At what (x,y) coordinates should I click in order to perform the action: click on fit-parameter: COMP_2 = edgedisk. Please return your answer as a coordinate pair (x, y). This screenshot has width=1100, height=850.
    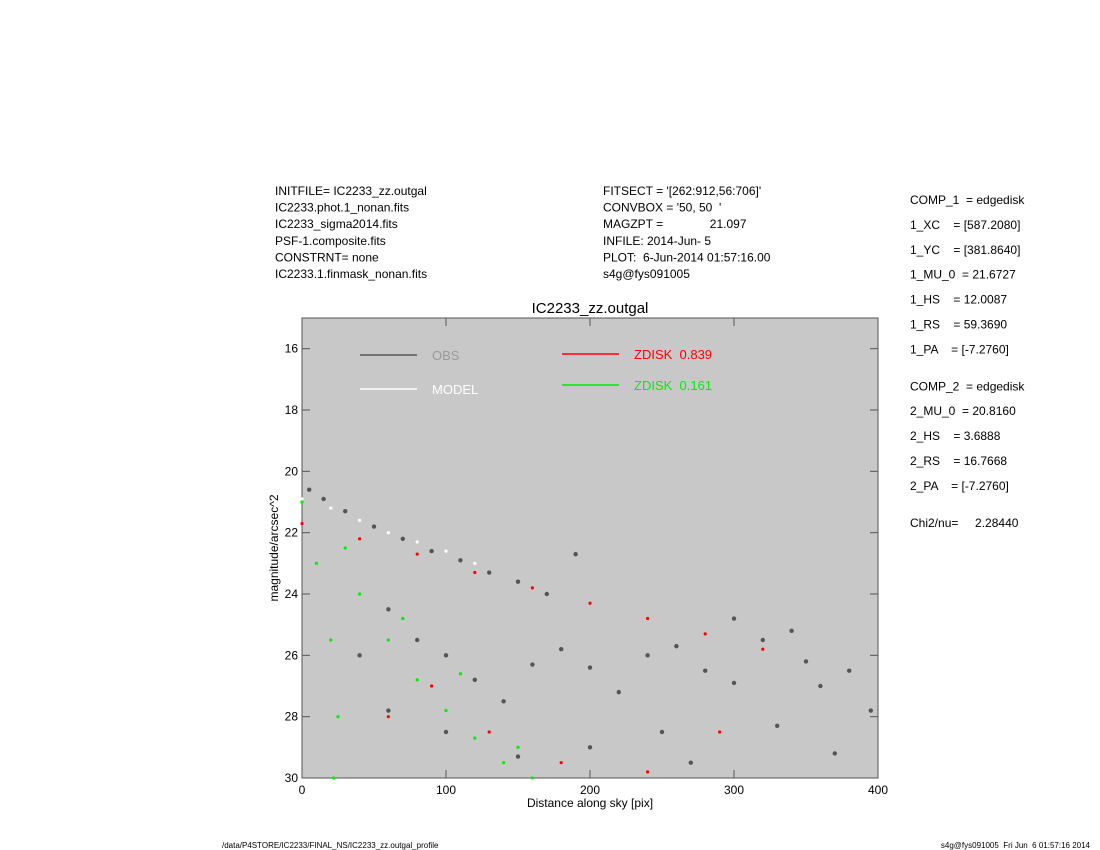
    Looking at the image, I should click on (967, 386).